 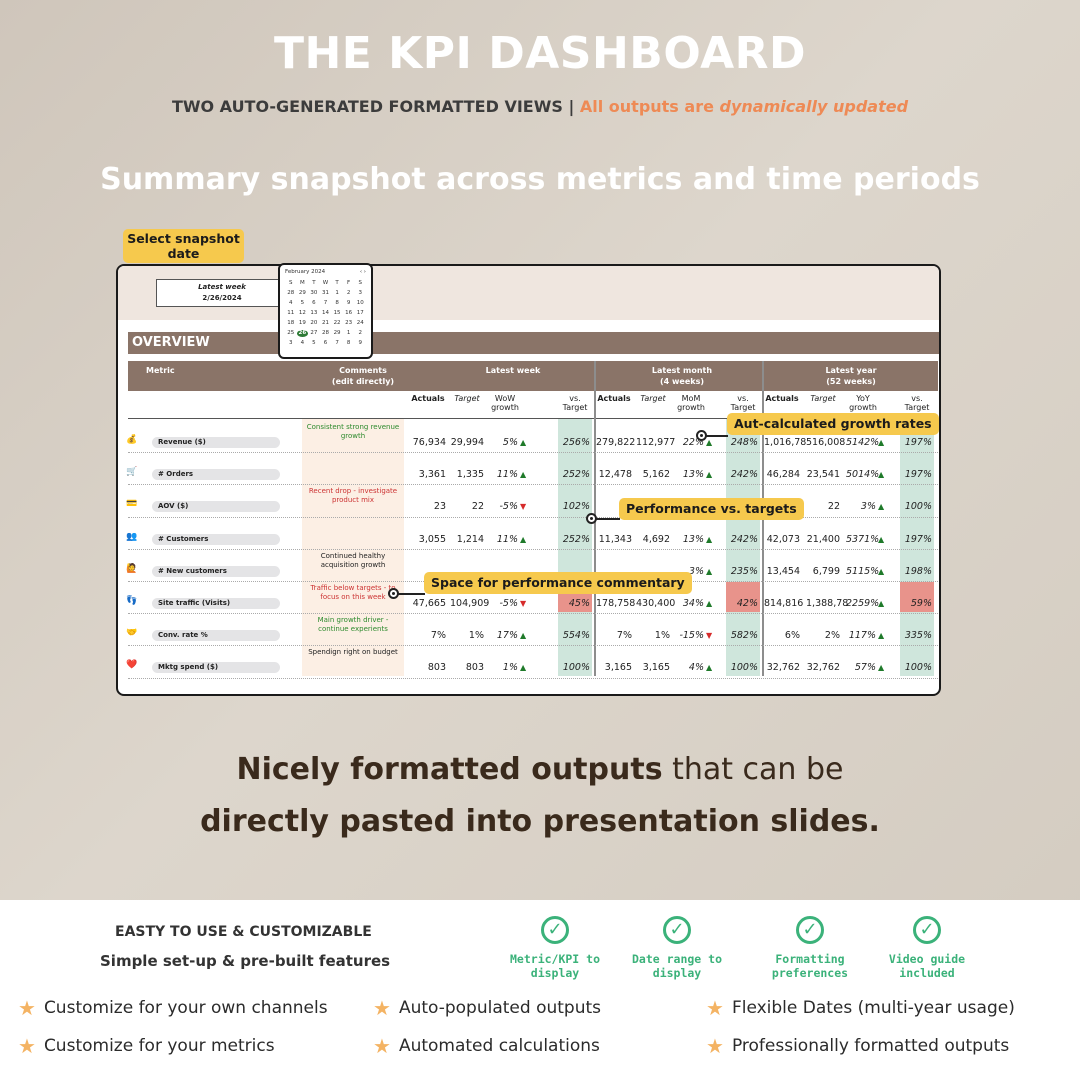 What do you see at coordinates (222, 293) in the screenshot?
I see `date-selector: Latest week 2/26/2024` at bounding box center [222, 293].